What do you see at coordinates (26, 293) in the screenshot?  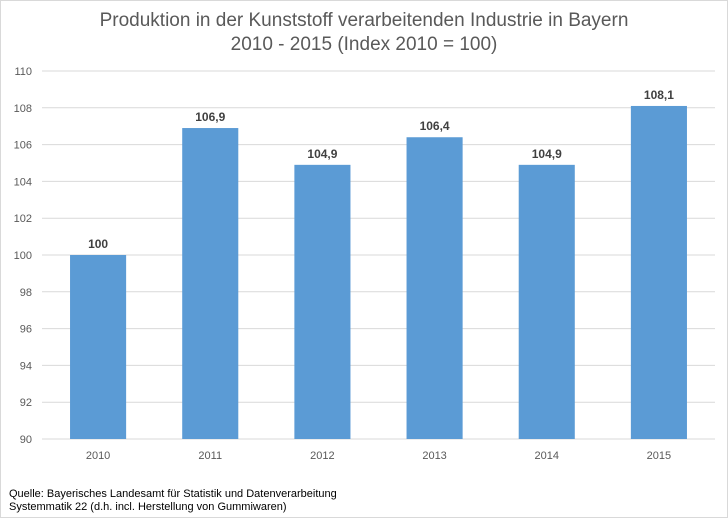 I see `y-tick-label: 98` at bounding box center [26, 293].